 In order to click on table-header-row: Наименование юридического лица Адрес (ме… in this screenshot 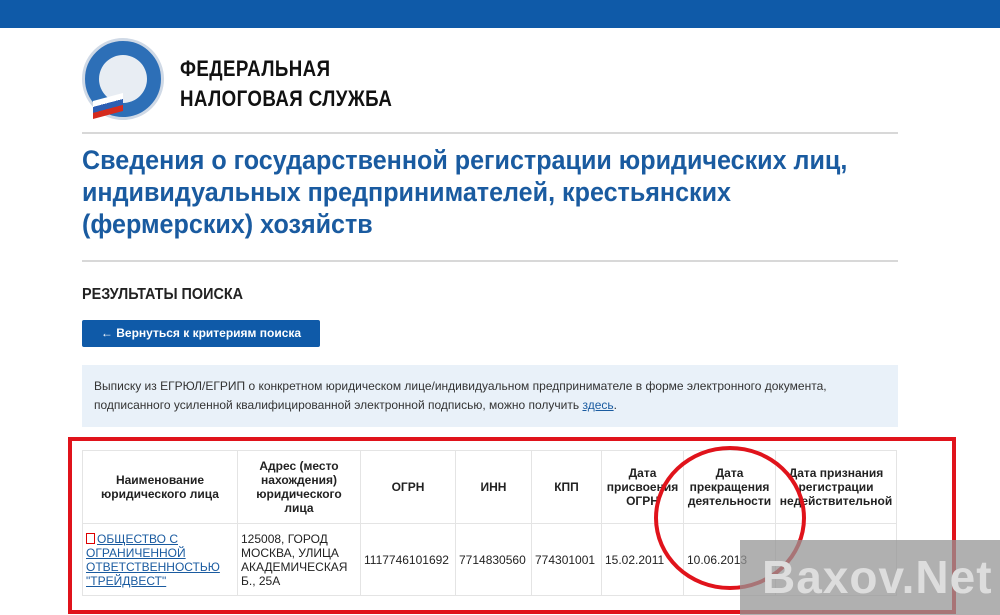, I will do `click(489, 487)`.